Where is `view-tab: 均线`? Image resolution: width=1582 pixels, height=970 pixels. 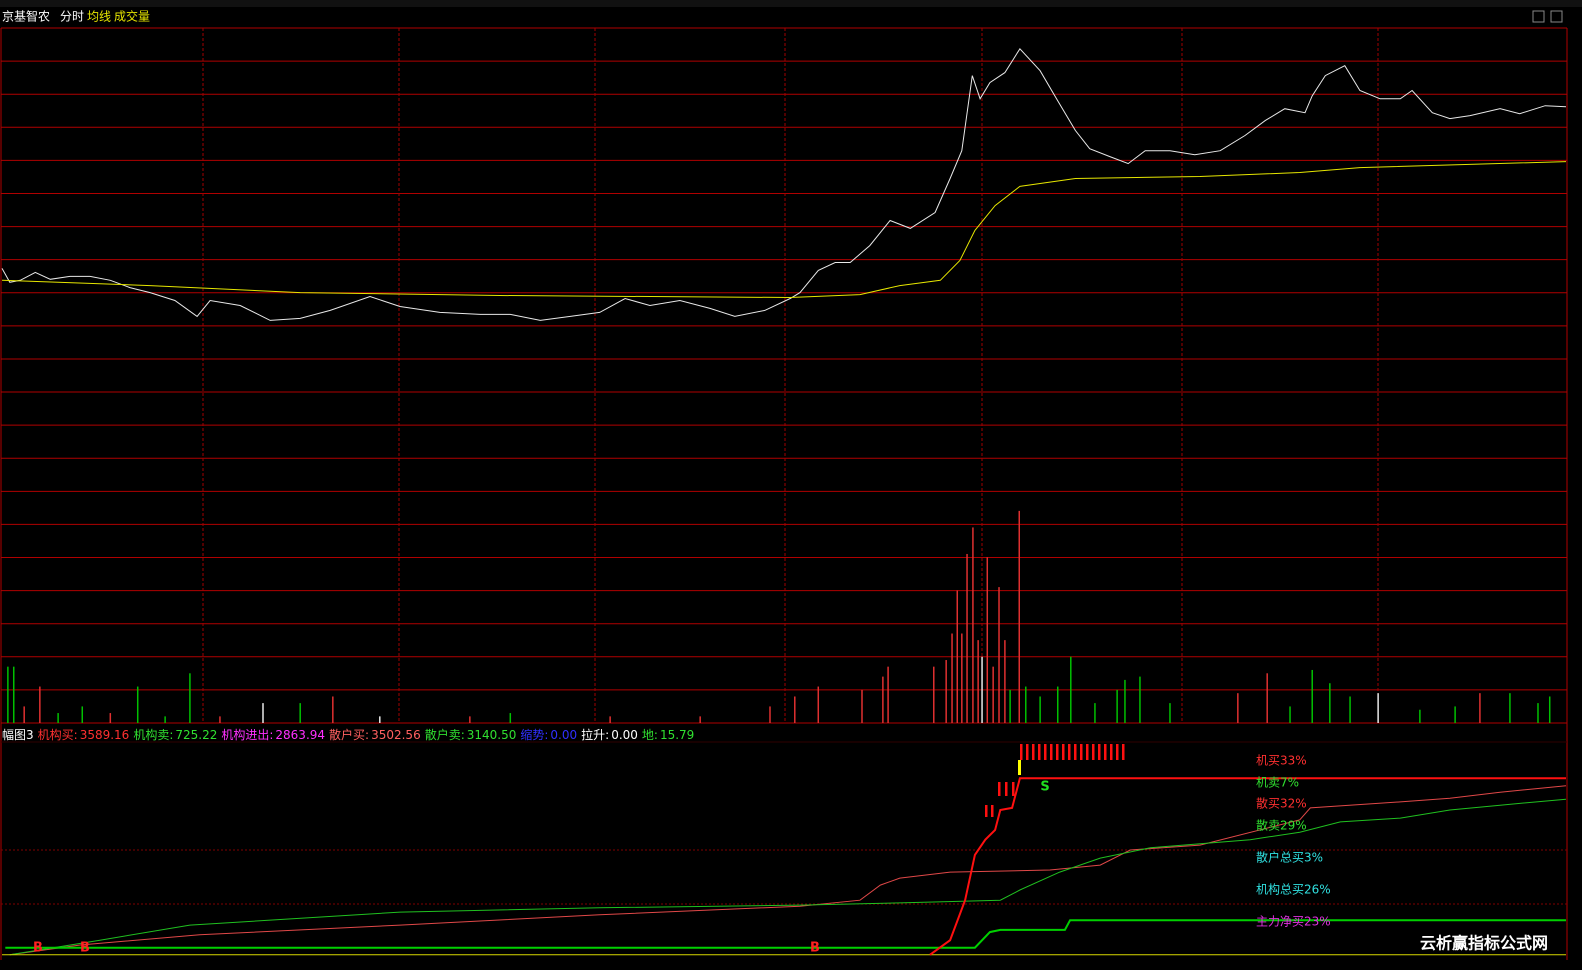
view-tab: 均线 is located at coordinates (99, 17).